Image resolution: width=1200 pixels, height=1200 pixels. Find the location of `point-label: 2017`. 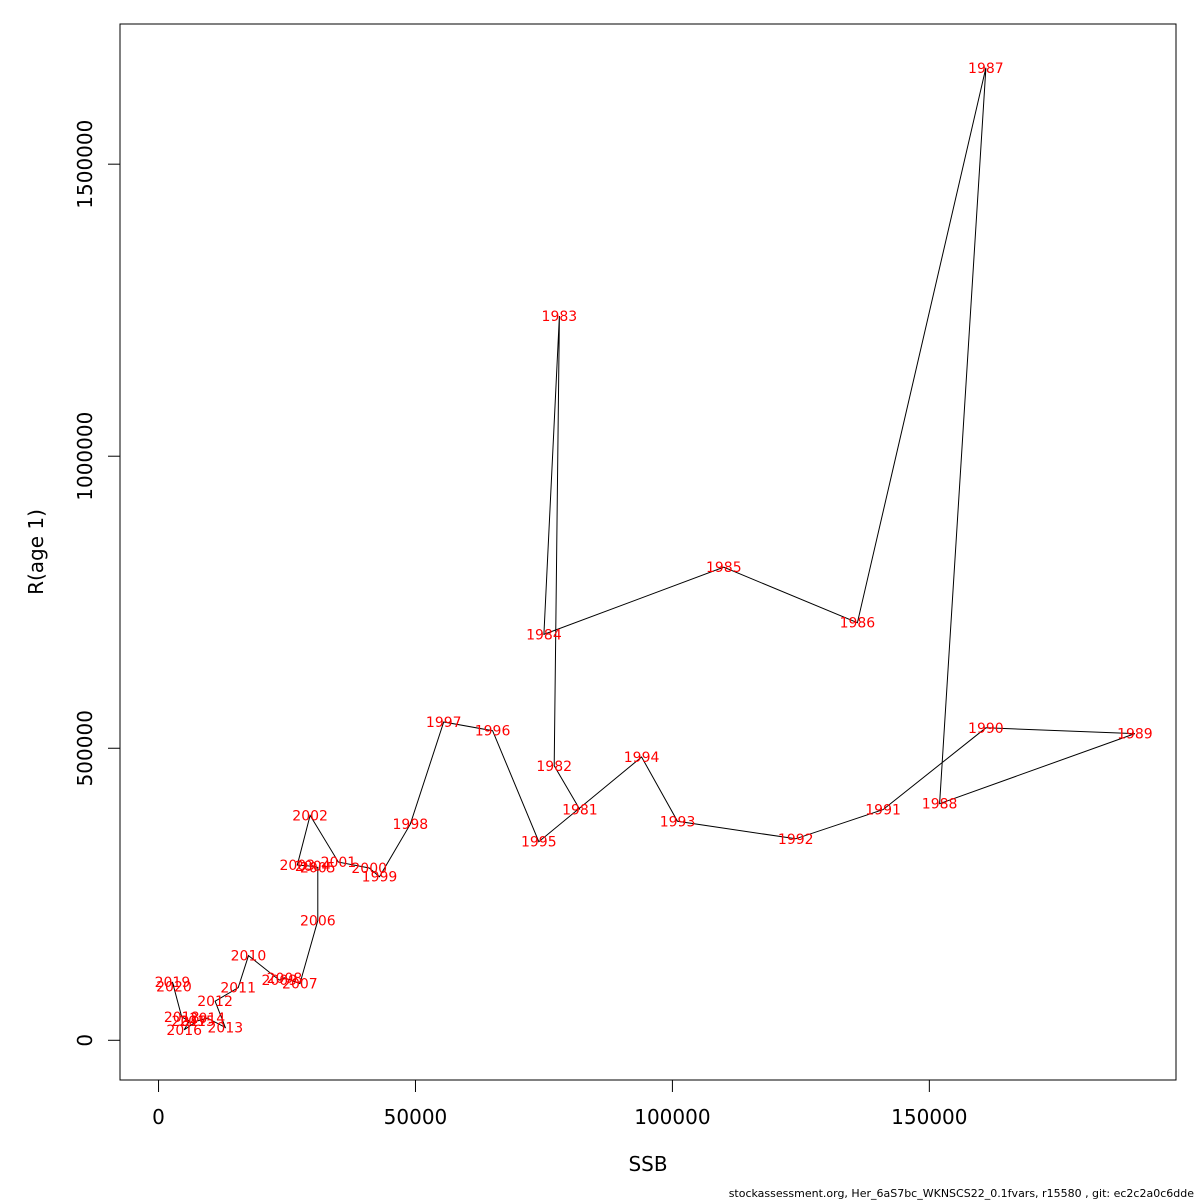

point-label: 2017 is located at coordinates (190, 1022).